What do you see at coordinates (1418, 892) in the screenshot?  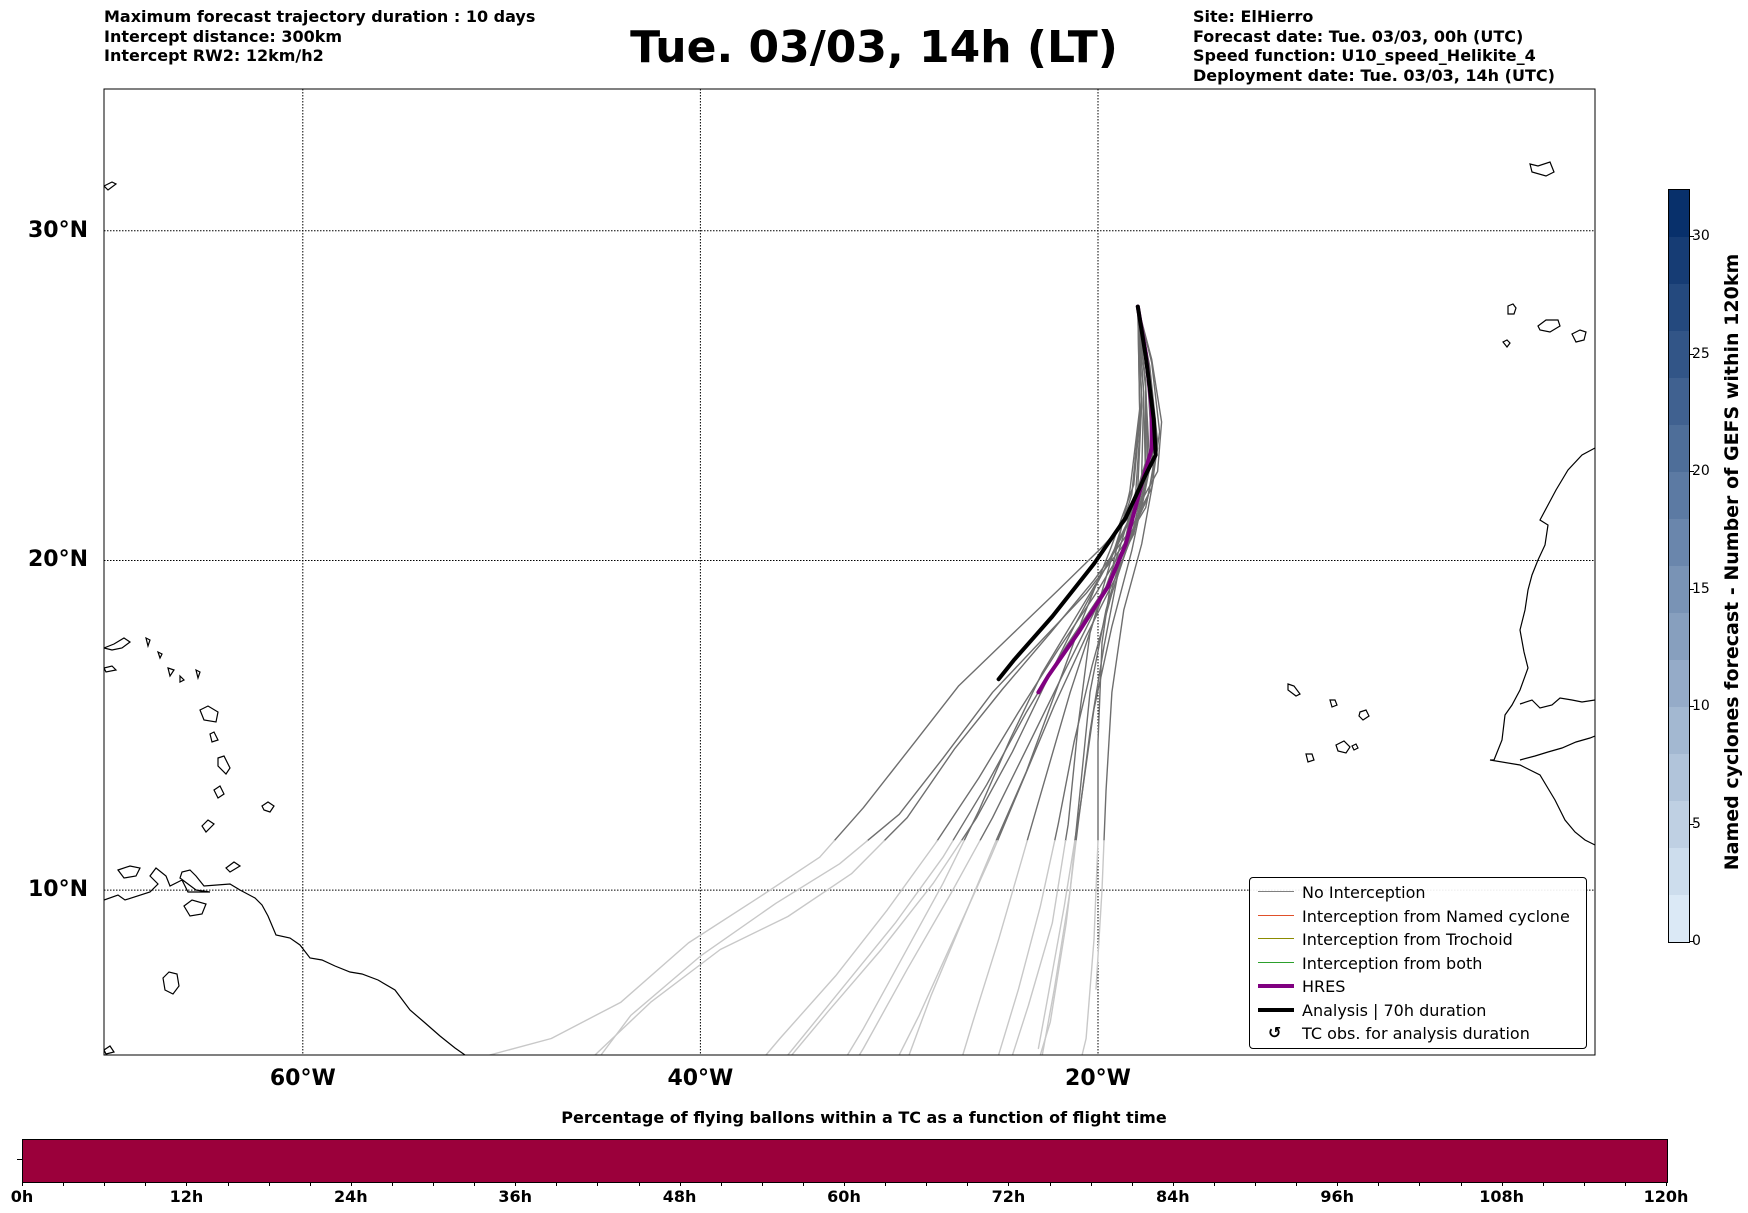 I see `legend-item: No Interception` at bounding box center [1418, 892].